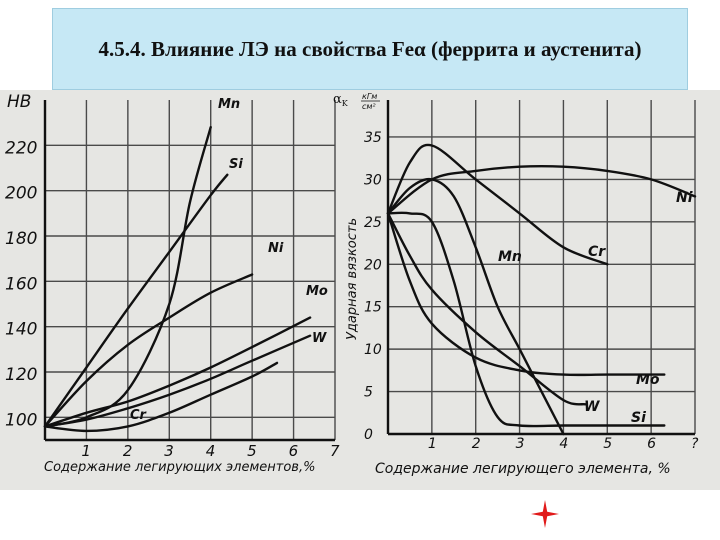 The image size is (720, 540). I want to click on left-y-tick-label: 140, so click(21, 330).